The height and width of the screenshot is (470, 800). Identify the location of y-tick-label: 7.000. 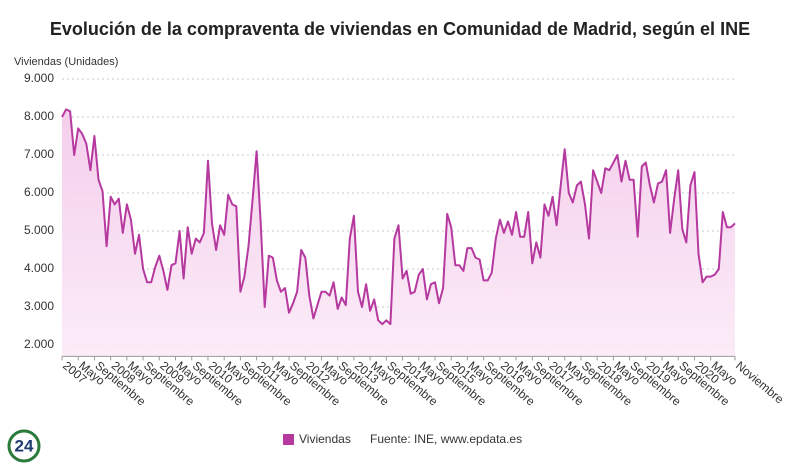
(39, 154).